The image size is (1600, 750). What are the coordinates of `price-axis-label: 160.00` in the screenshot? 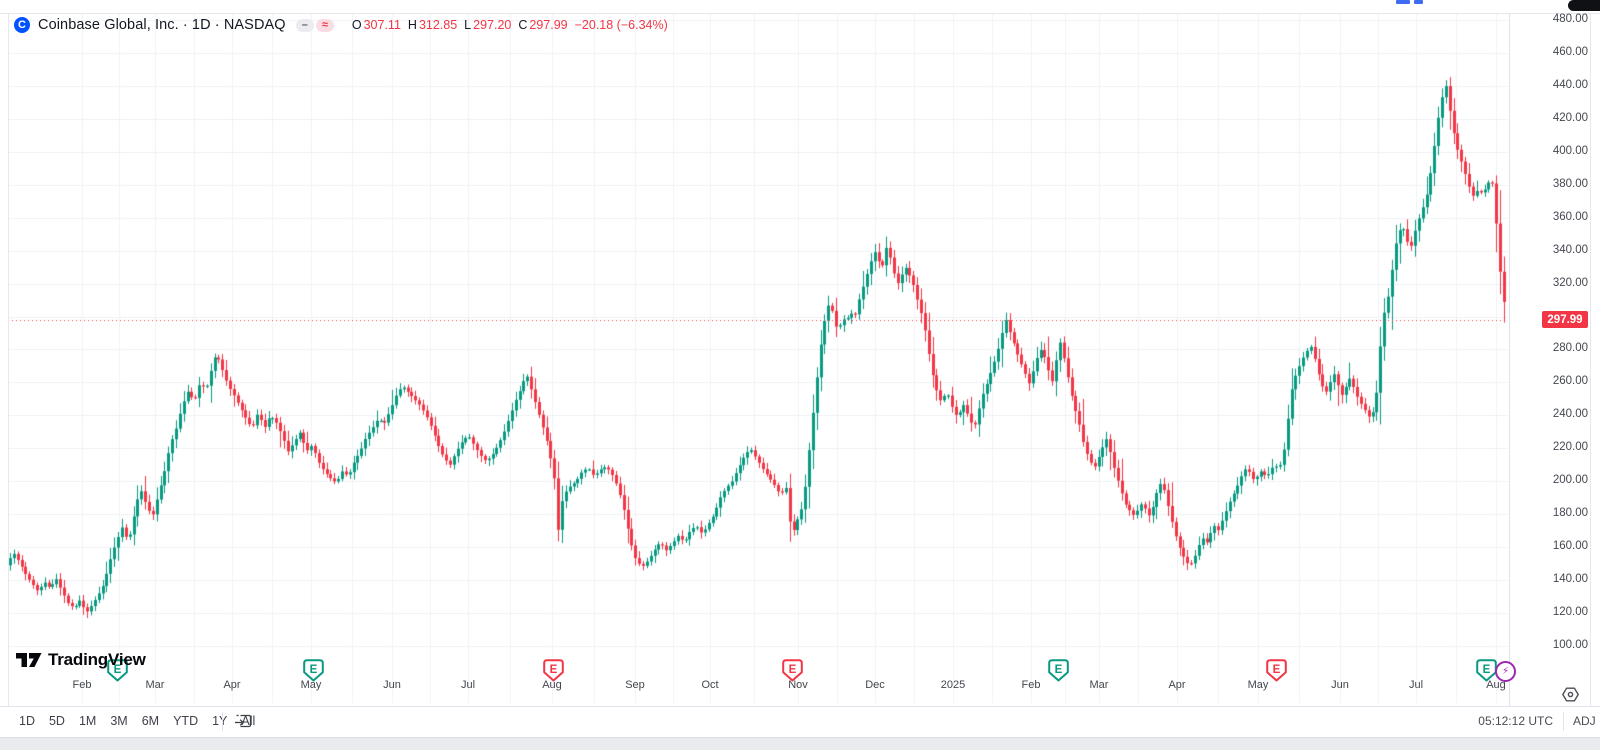 It's located at (1570, 546).